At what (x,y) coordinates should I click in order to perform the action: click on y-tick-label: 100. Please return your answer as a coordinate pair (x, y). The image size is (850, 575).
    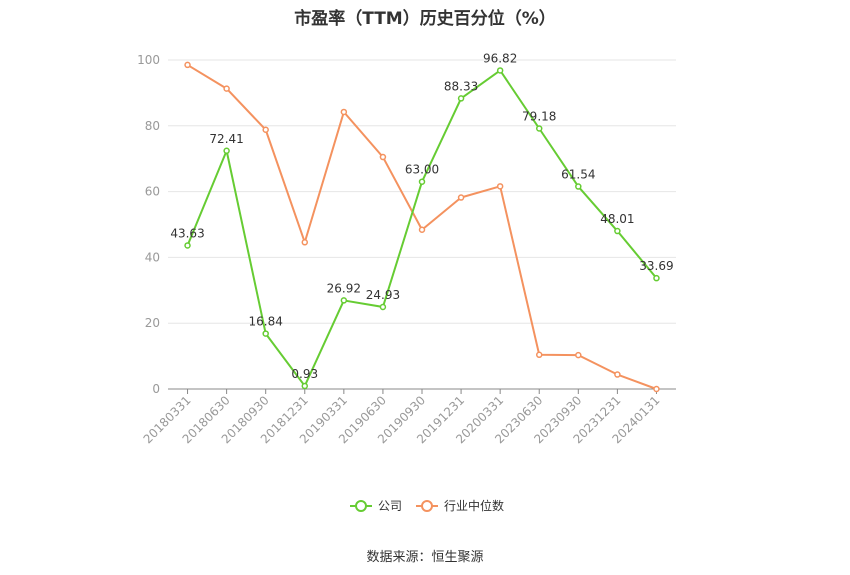
    Looking at the image, I should click on (148, 60).